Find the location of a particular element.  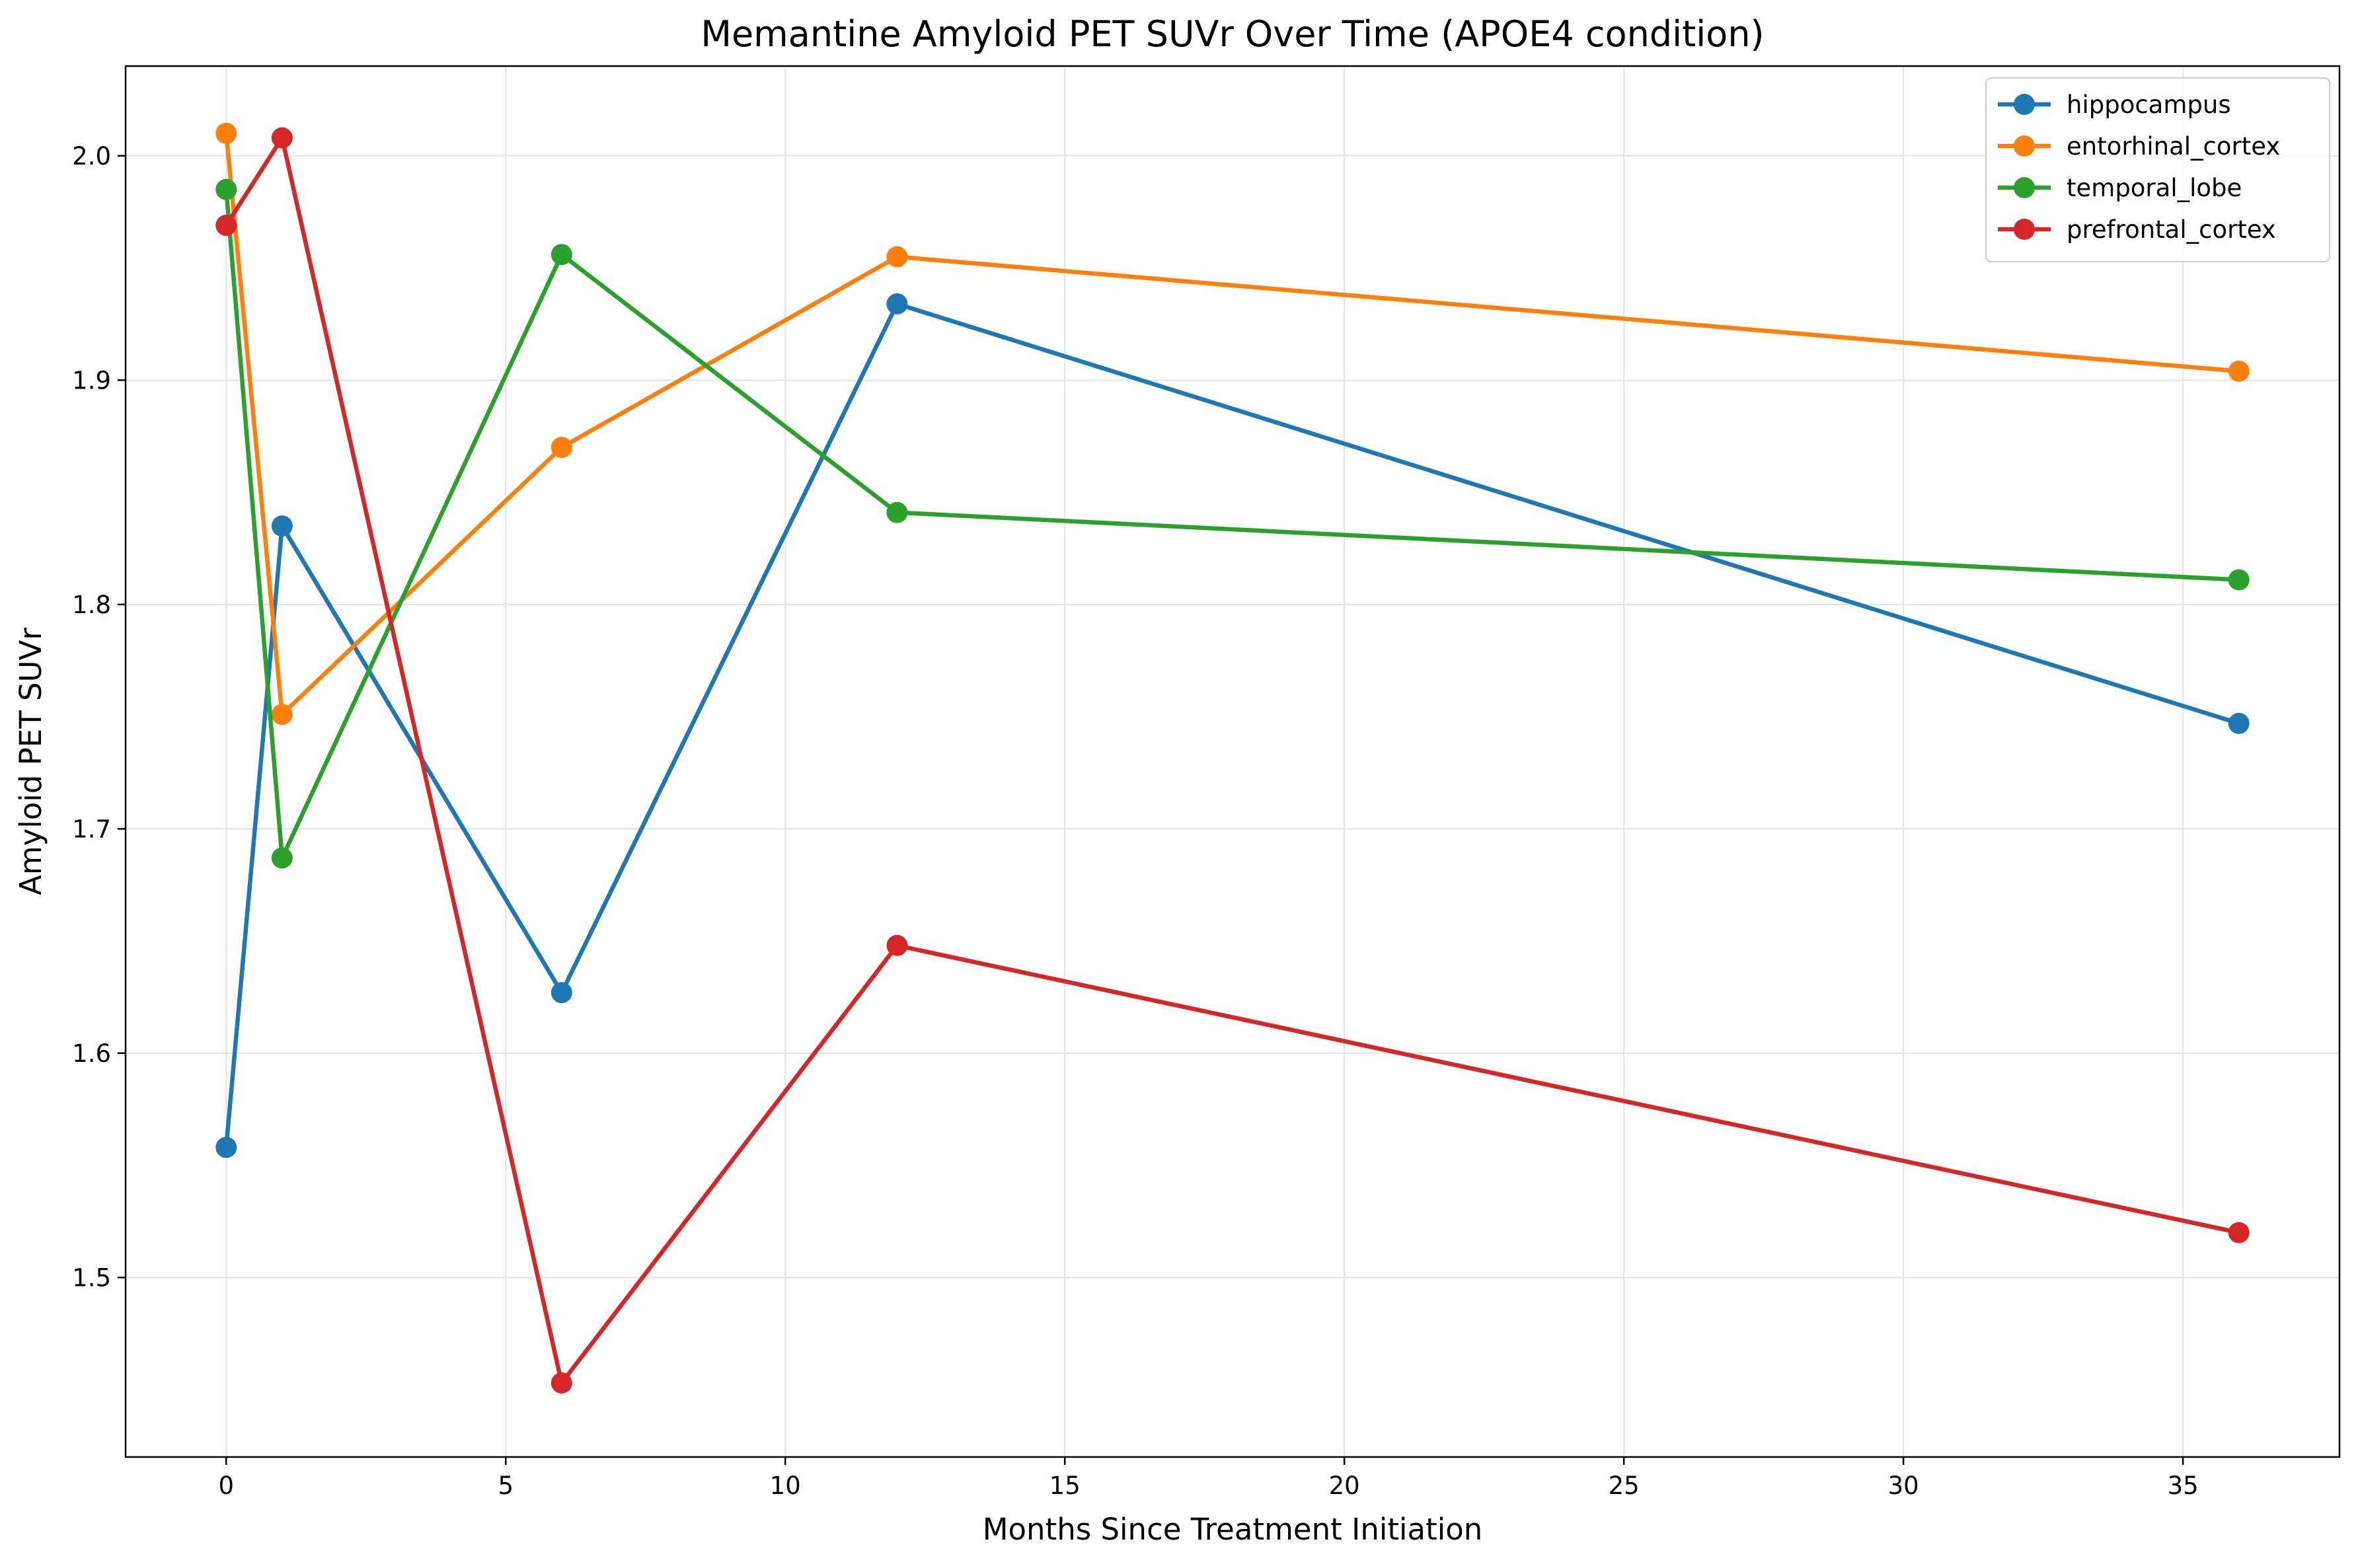

y-tick-label: 1.5 is located at coordinates (91, 1277).